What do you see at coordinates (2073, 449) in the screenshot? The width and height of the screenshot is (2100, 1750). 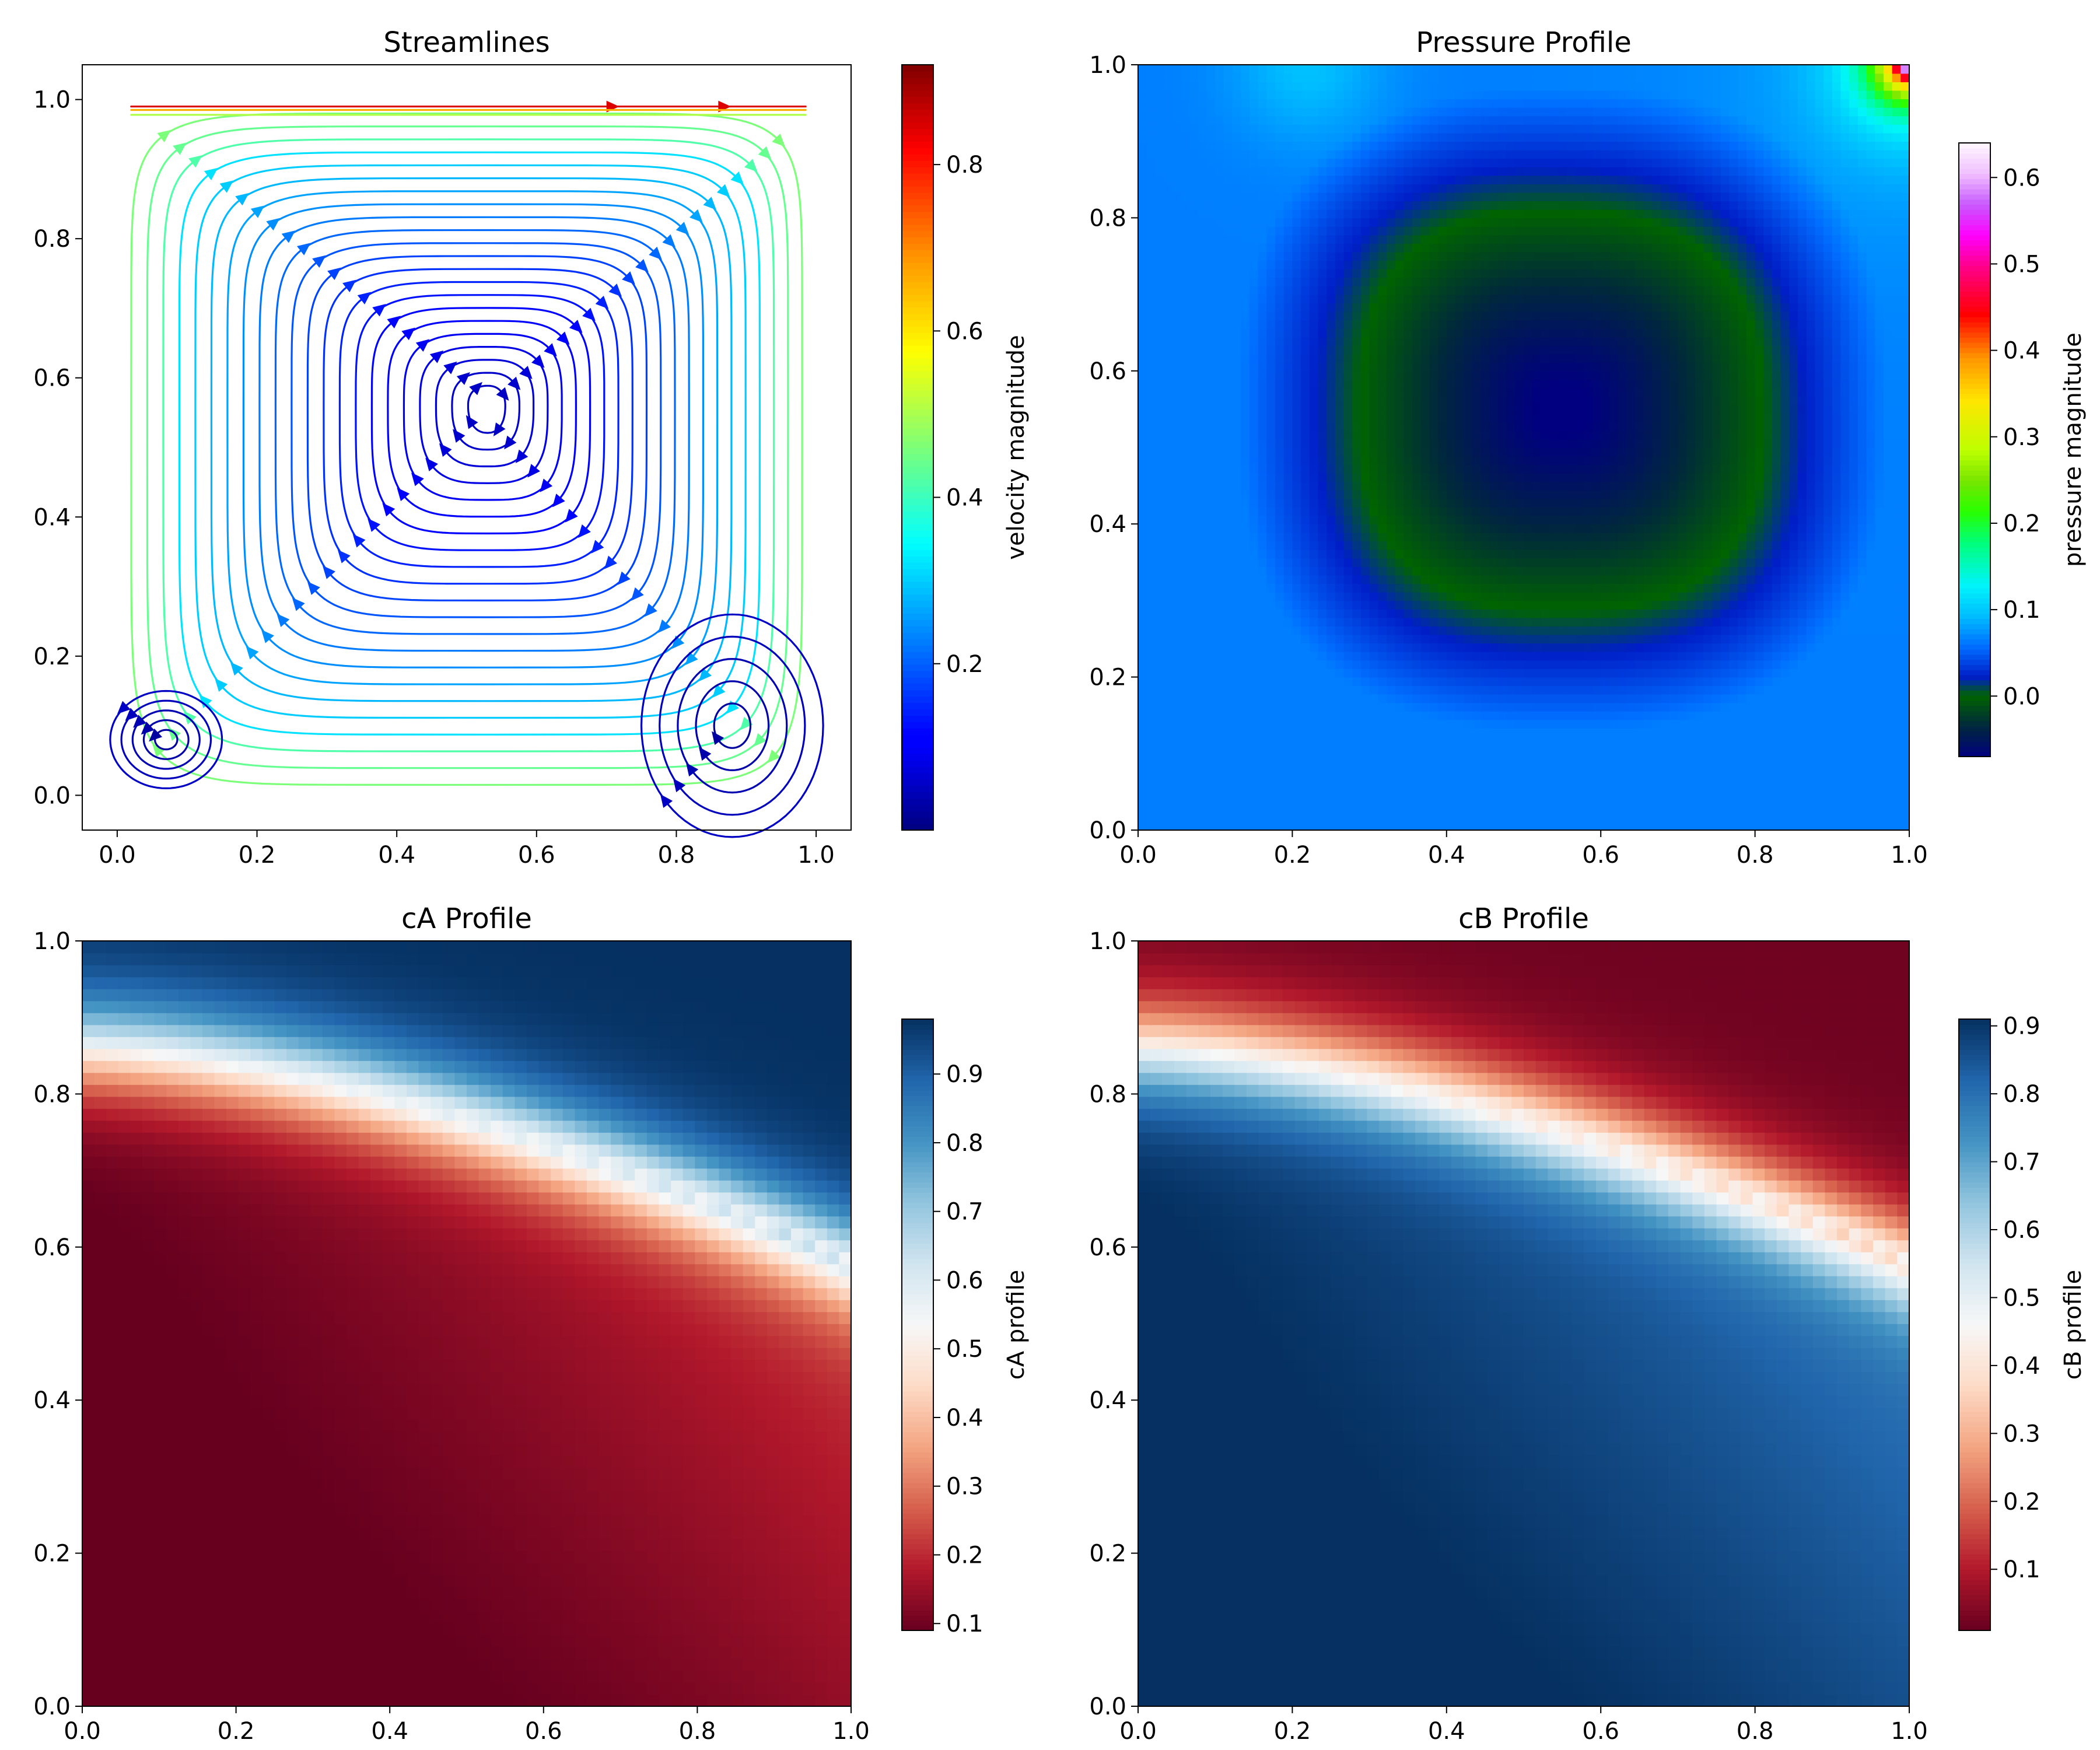 I see `colorbar-label: pressure magnitude` at bounding box center [2073, 449].